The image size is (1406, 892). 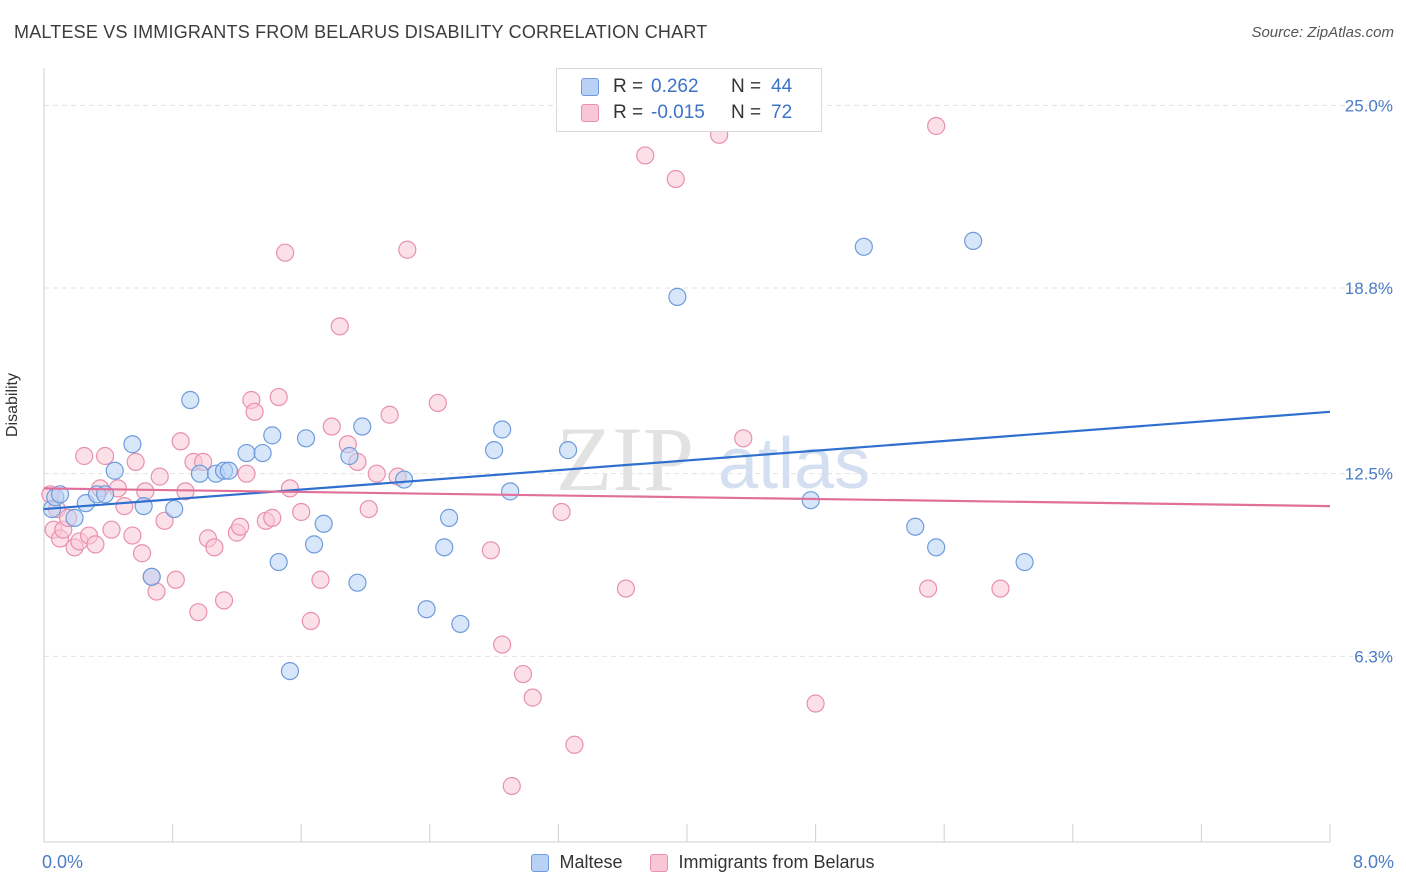 I want to click on watermark-zip: ZIP, so click(x=625, y=459).